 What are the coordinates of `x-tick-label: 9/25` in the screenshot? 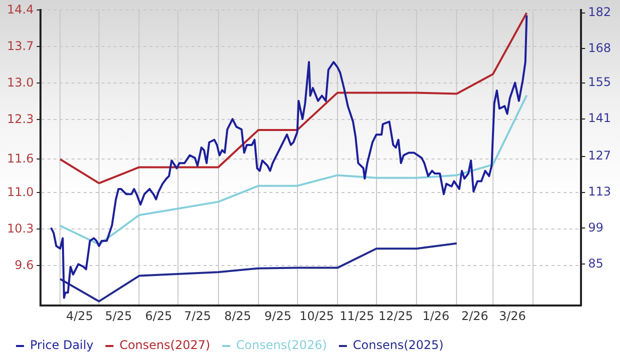 It's located at (278, 315).